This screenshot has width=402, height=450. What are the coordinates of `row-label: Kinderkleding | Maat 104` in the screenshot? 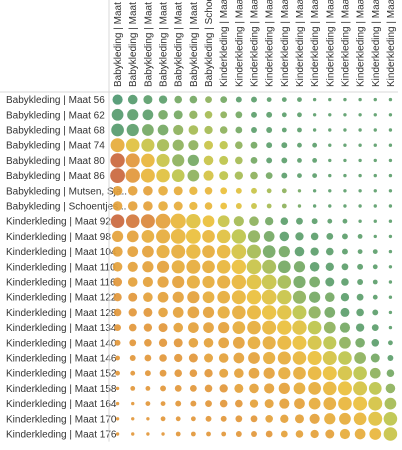 It's located at (61, 252).